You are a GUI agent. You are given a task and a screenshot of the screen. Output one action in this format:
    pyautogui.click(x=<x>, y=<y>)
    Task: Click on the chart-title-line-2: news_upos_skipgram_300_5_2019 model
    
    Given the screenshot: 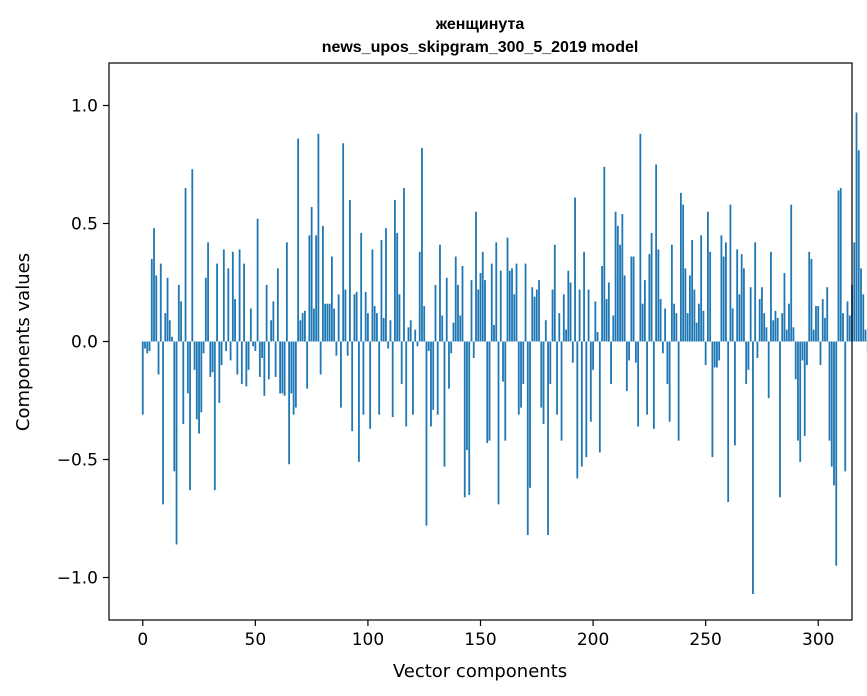 What is the action you would take?
    pyautogui.click(x=480, y=47)
    